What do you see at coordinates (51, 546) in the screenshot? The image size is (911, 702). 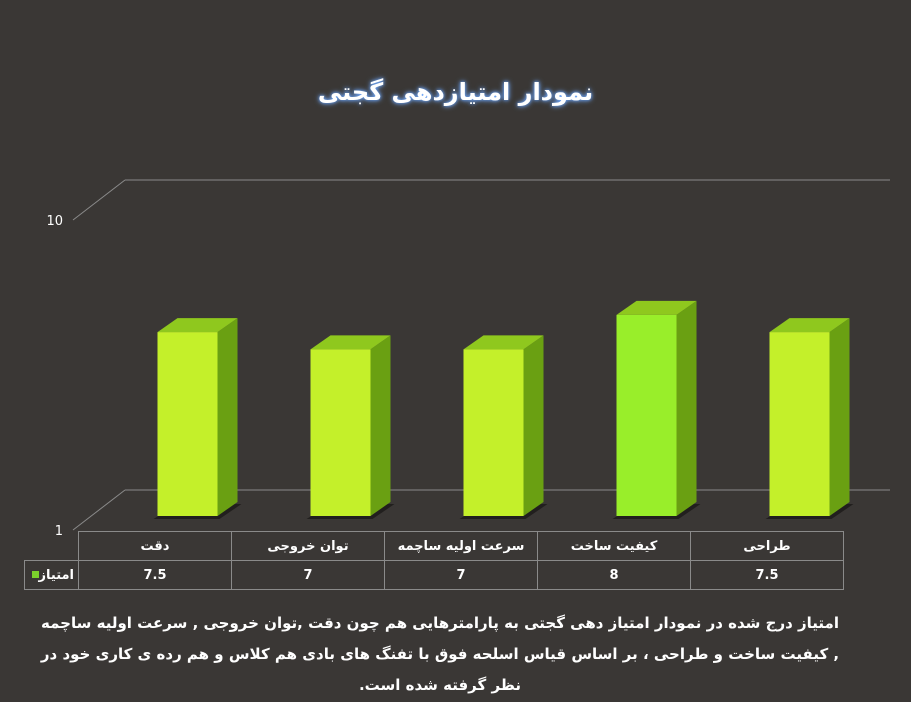 I see `table-corner` at bounding box center [51, 546].